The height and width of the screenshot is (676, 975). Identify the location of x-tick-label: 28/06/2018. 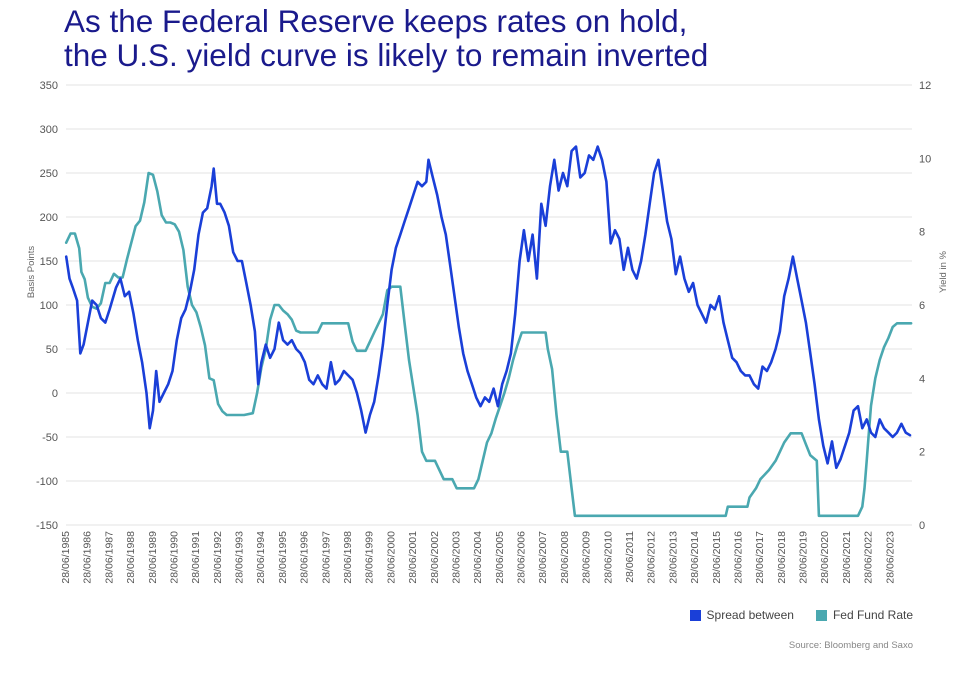
(782, 557).